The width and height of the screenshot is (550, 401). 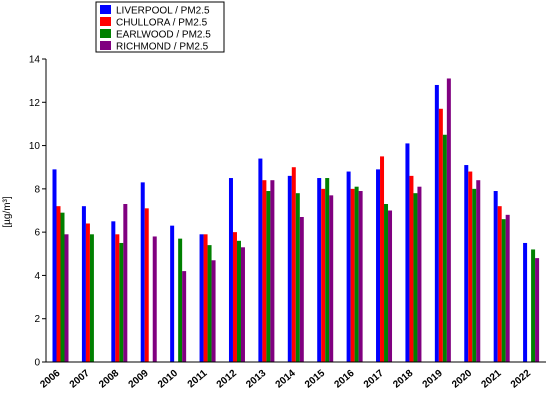 I want to click on x-tick-label: 2017, so click(x=374, y=379).